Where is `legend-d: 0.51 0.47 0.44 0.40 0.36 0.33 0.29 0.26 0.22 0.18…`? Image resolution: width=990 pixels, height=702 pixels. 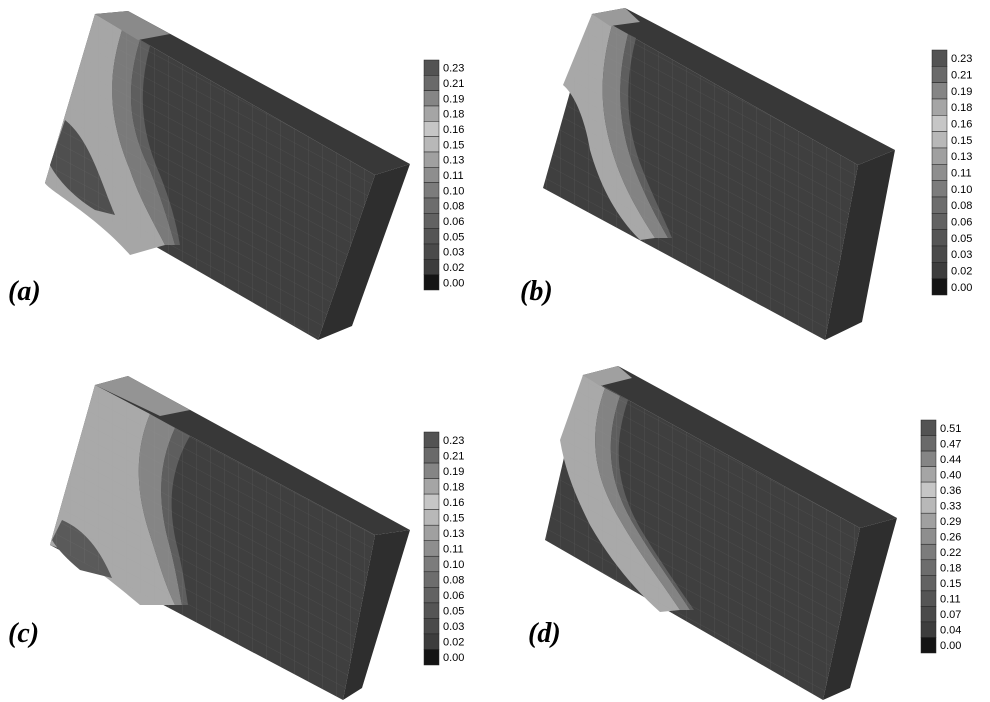 legend-d: 0.51 0.47 0.44 0.40 0.36 0.33 0.29 0.26 0.22 0.18… is located at coordinates (940, 536).